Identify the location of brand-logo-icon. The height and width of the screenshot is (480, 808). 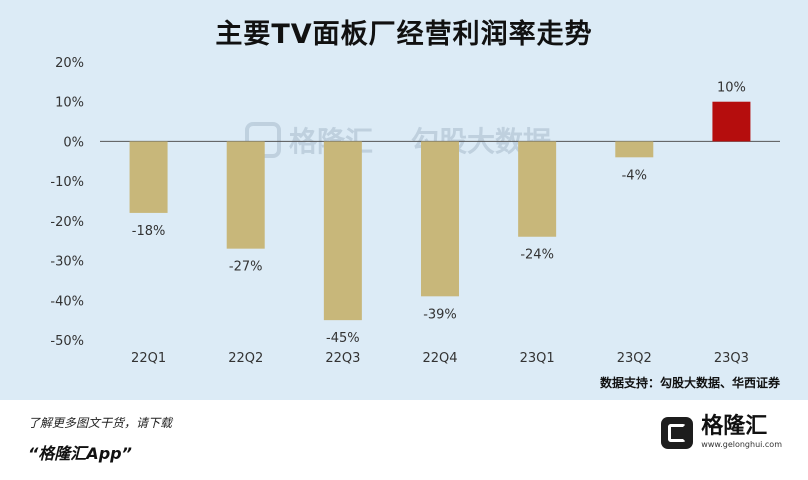
(677, 432).